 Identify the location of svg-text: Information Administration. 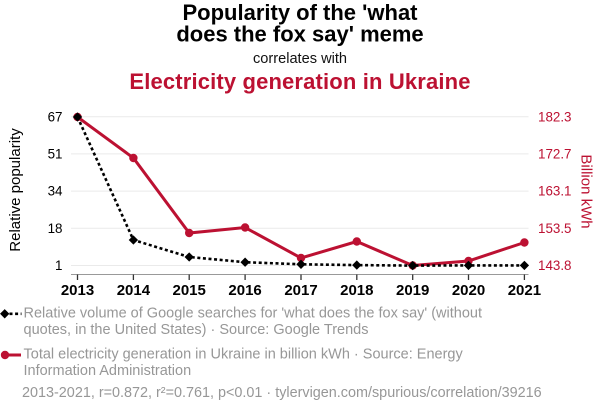
(108, 371).